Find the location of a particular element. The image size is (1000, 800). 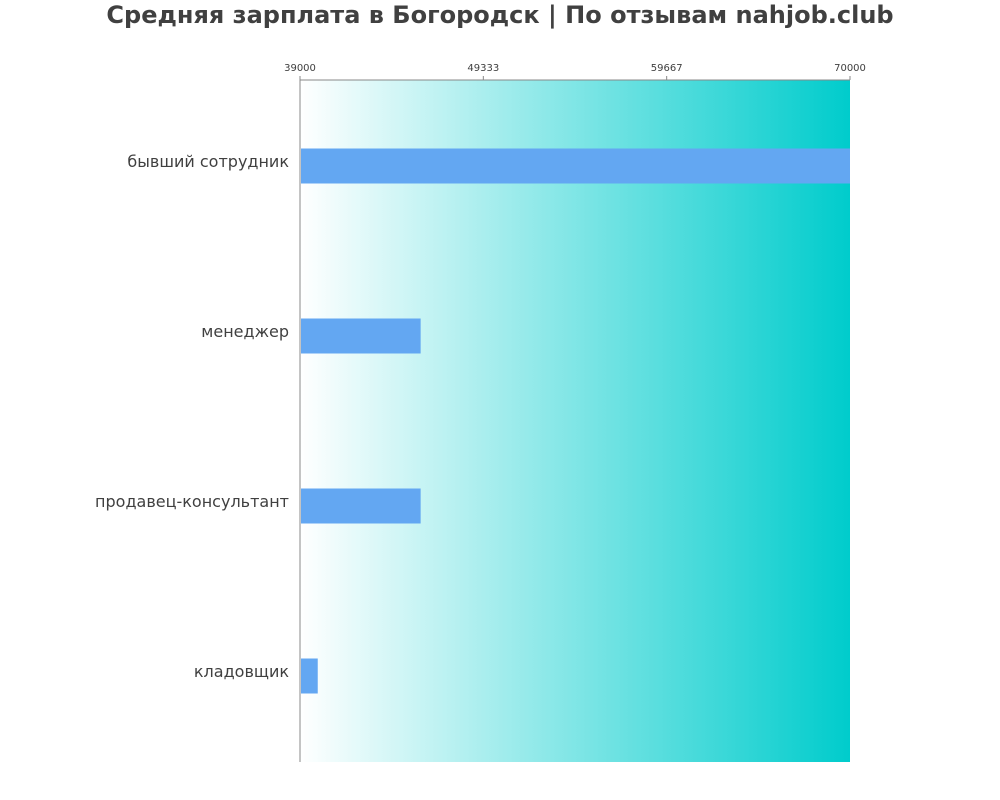

x-tick-label: 59667 is located at coordinates (667, 68).